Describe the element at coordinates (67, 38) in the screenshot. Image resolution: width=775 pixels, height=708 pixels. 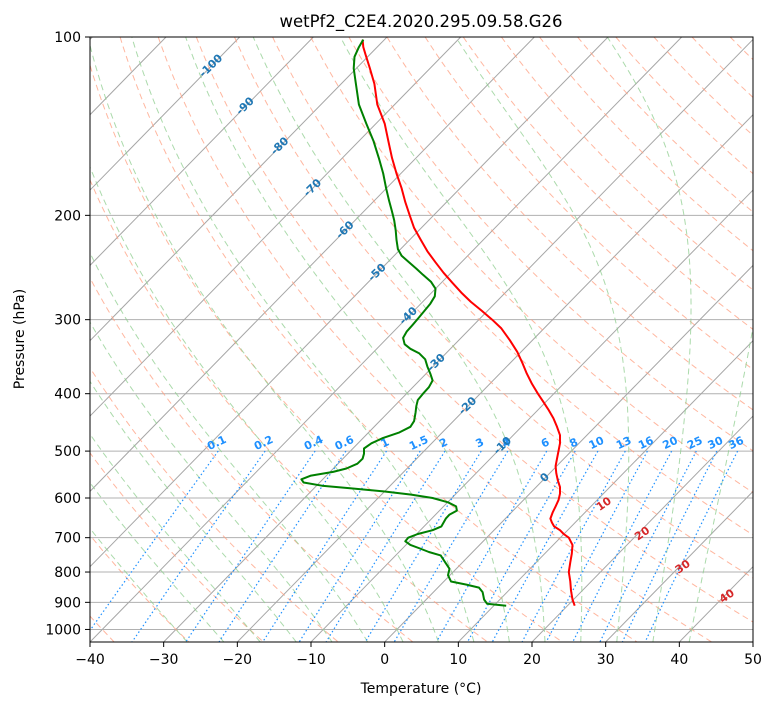
I see `y-tick-label: 100` at that location.